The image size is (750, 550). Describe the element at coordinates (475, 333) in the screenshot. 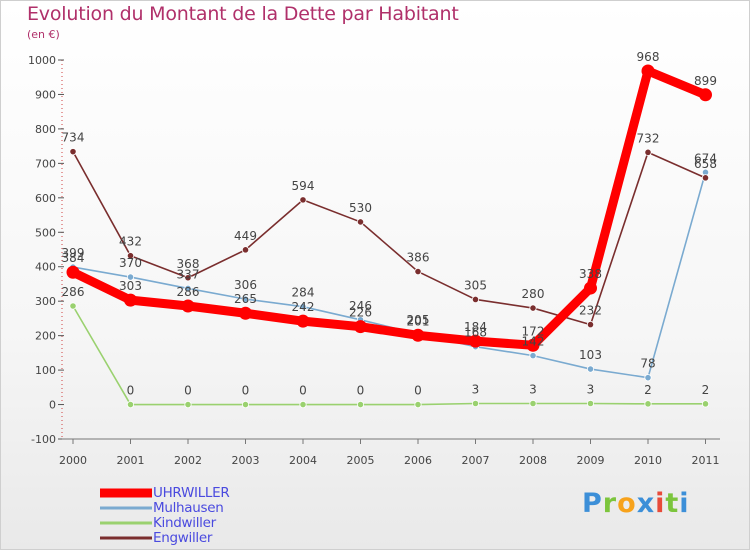

I see `data-label-mulhausen: 168` at that location.